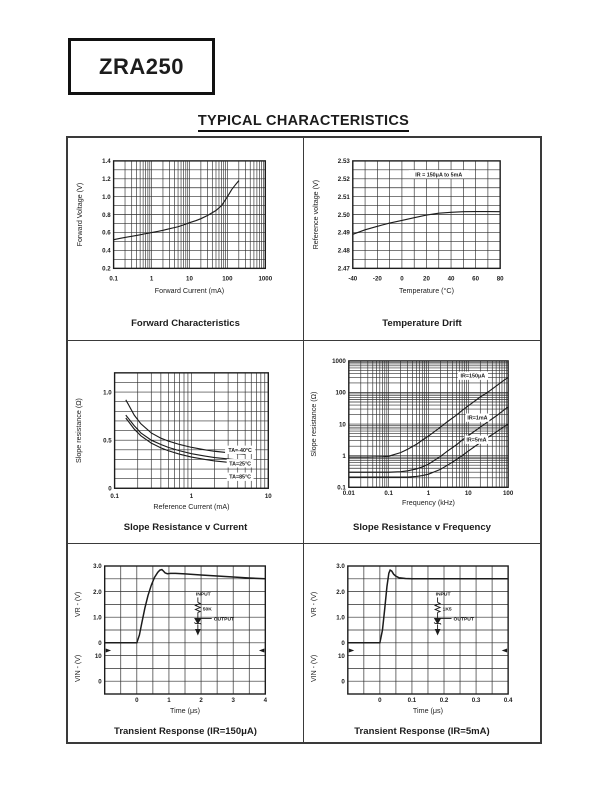 The height and width of the screenshot is (791, 602). What do you see at coordinates (240, 451) in the screenshot?
I see `curve-label: TA=-40°C` at bounding box center [240, 451].